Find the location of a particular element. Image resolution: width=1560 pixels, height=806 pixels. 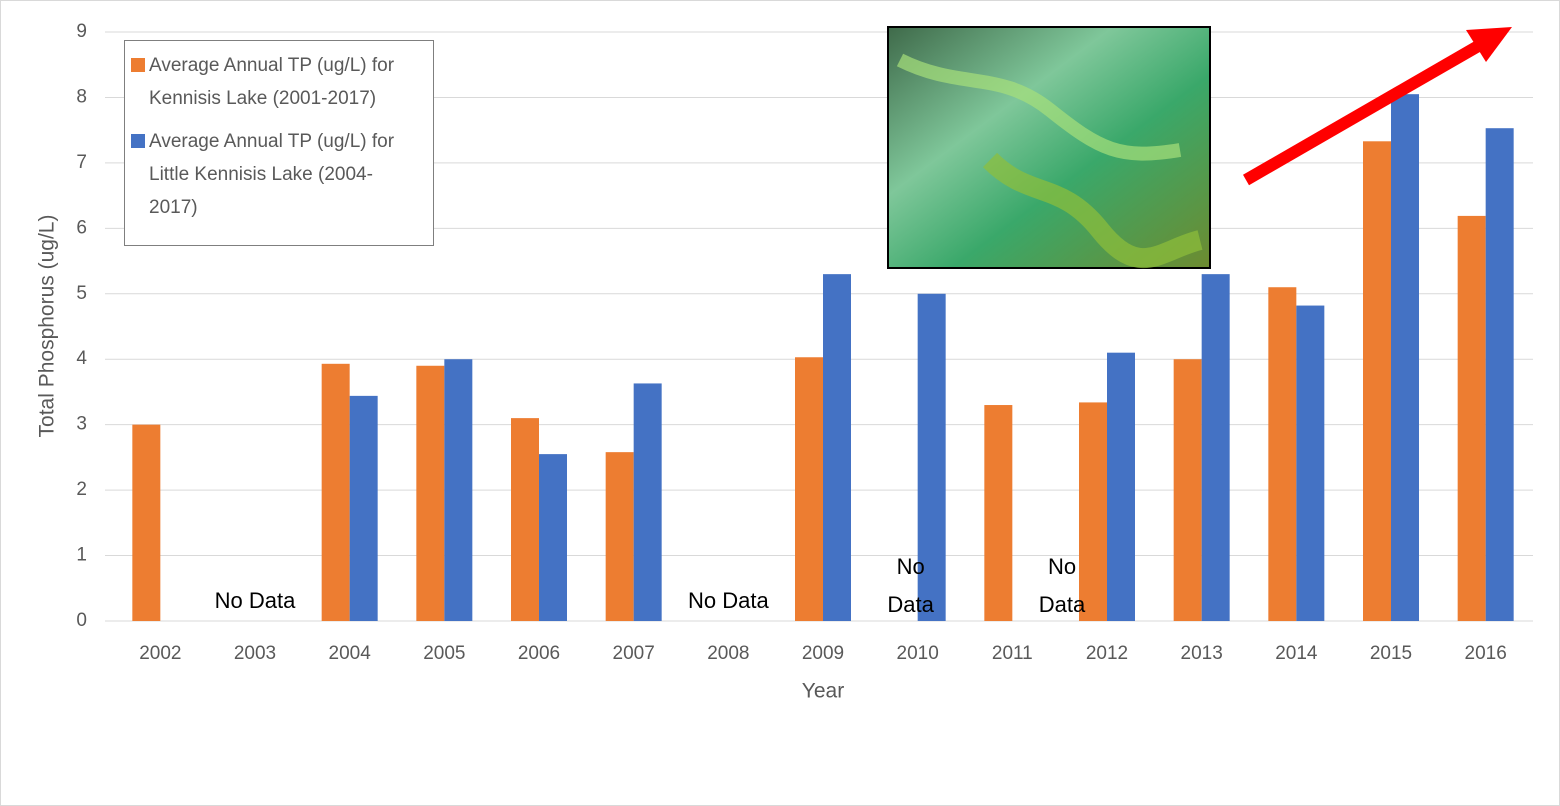

y-tick-label: 6 is located at coordinates (81, 227).